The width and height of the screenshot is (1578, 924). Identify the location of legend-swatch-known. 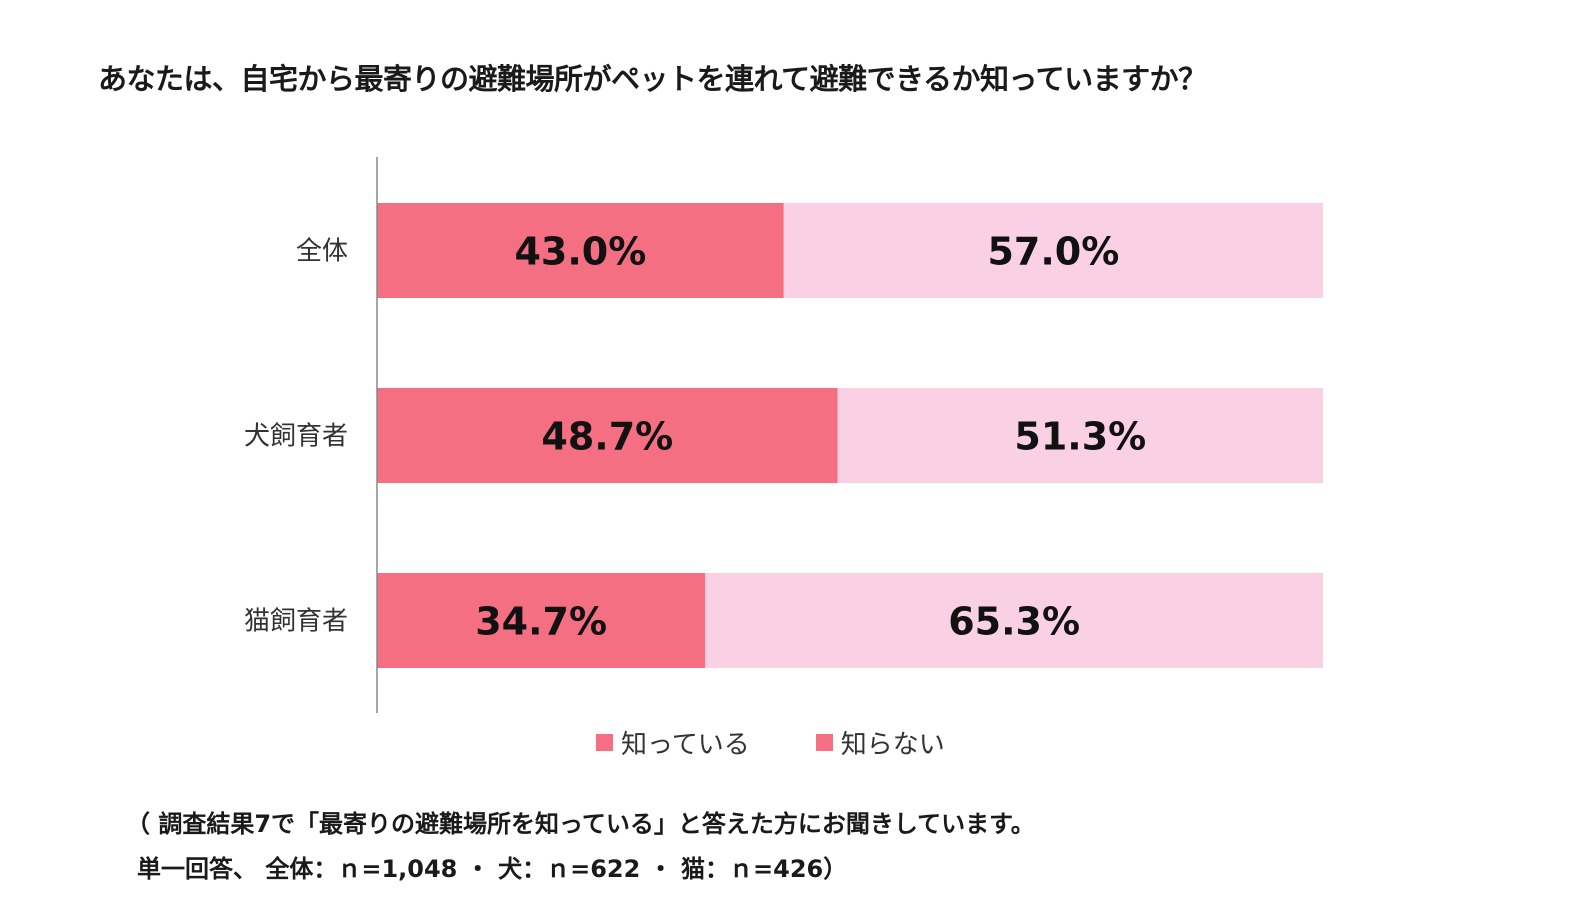
(604, 742).